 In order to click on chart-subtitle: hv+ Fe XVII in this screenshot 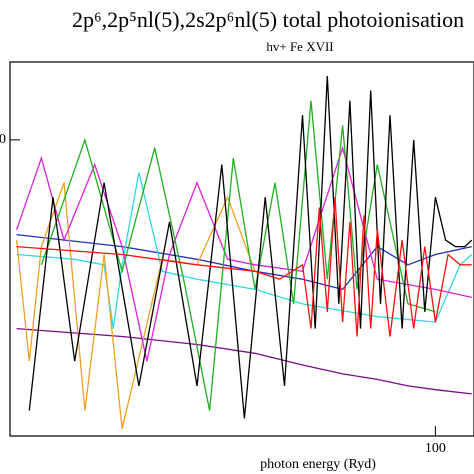, I will do `click(299, 46)`.